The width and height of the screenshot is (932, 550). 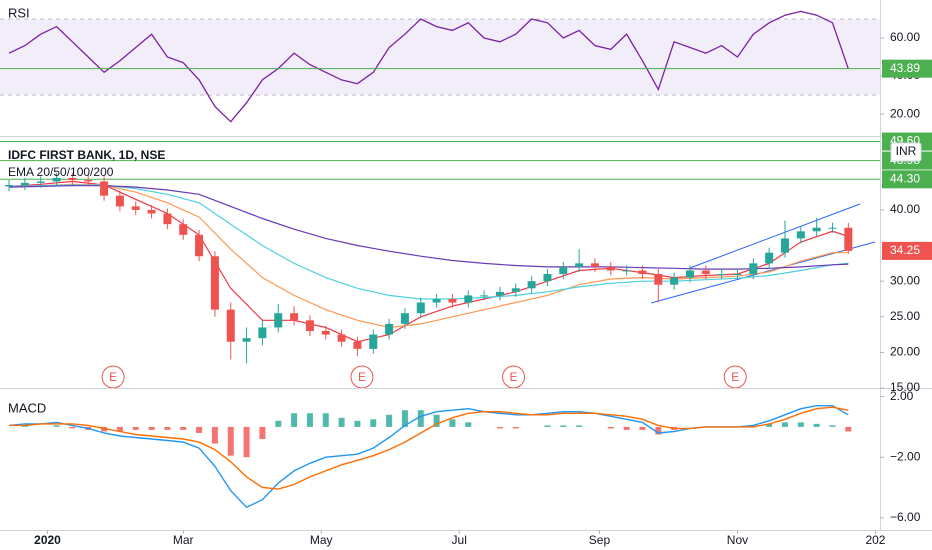 I want to click on x-tick-label: Jul, so click(x=459, y=540).